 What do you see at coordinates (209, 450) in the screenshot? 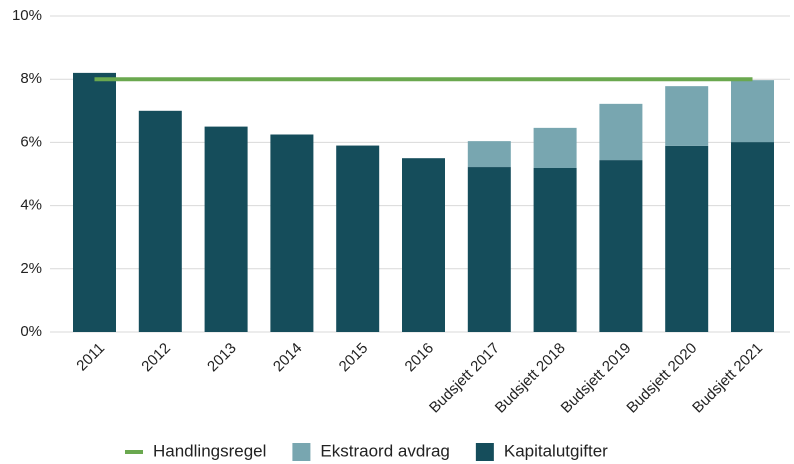
I see `legend-label: Handlingsregel` at bounding box center [209, 450].